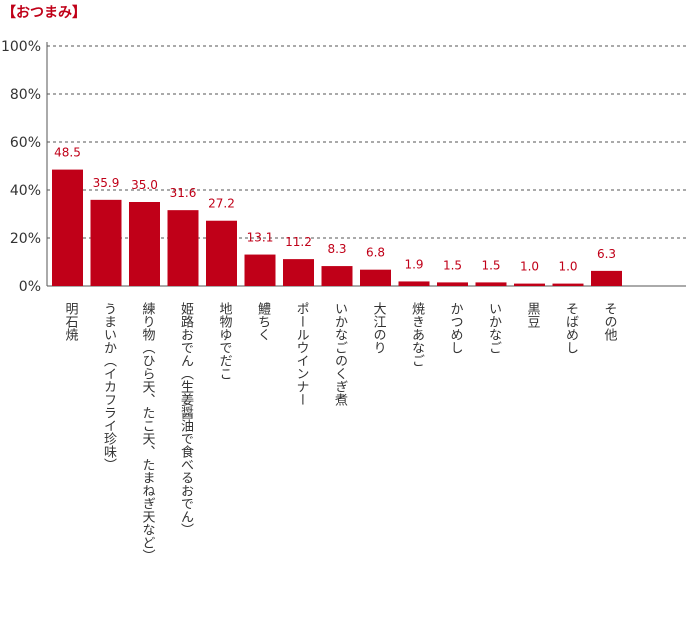 The image size is (700, 626). Describe the element at coordinates (532, 315) in the screenshot. I see `category-label: 黒豆` at that location.